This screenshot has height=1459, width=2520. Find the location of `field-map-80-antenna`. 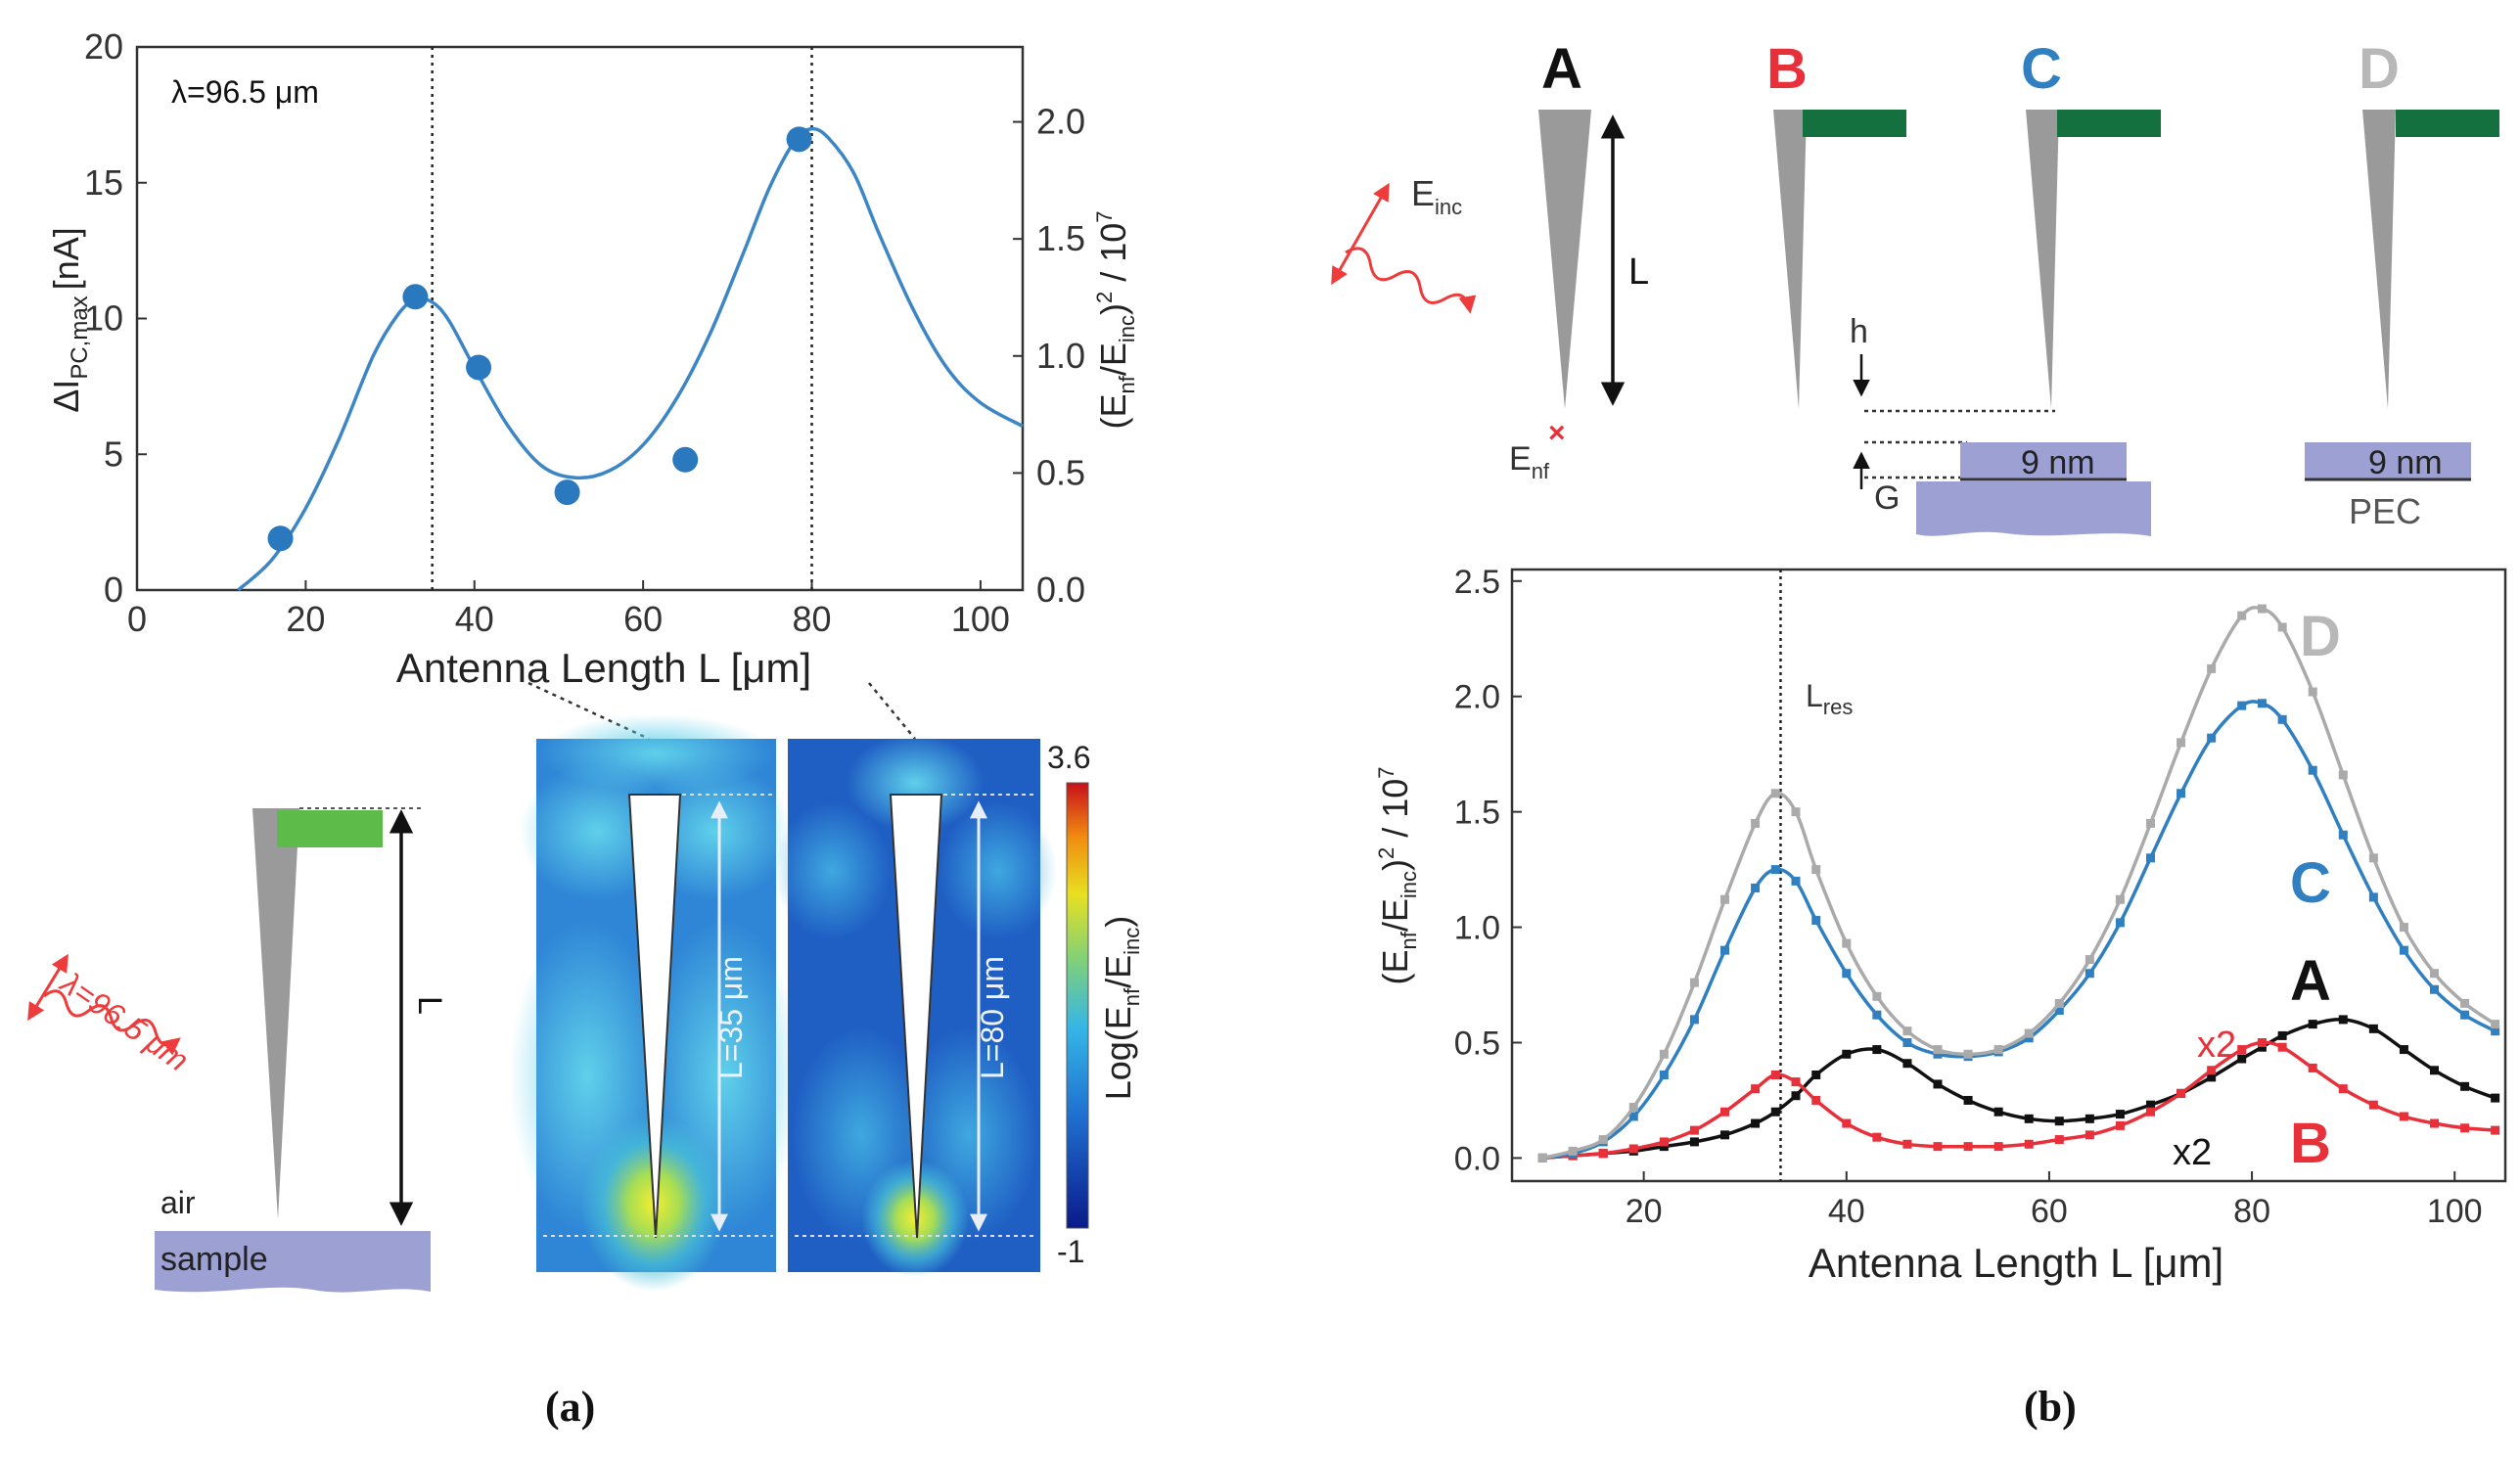

field-map-80-antenna is located at coordinates (916, 1017).